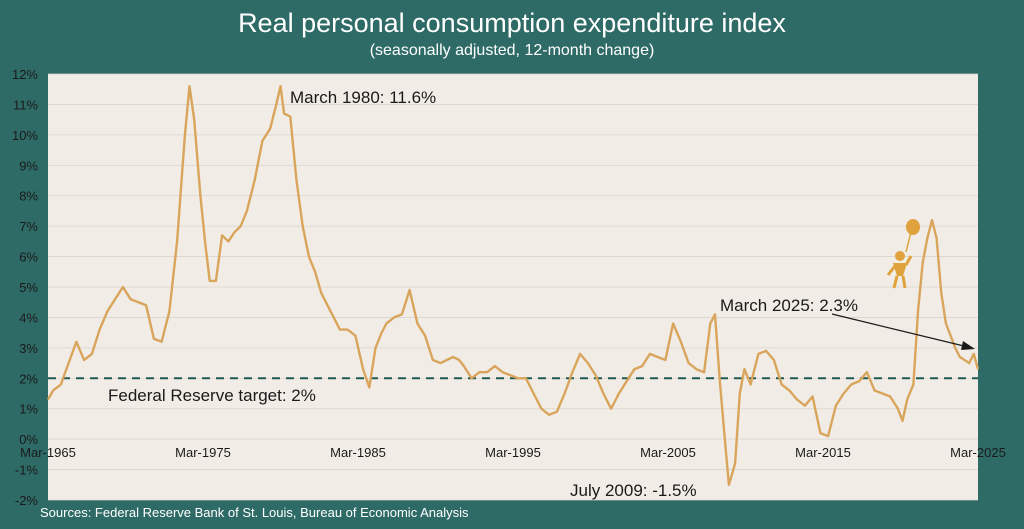  Describe the element at coordinates (203, 452) in the screenshot. I see `x-tick-label: Mar-1975` at that location.